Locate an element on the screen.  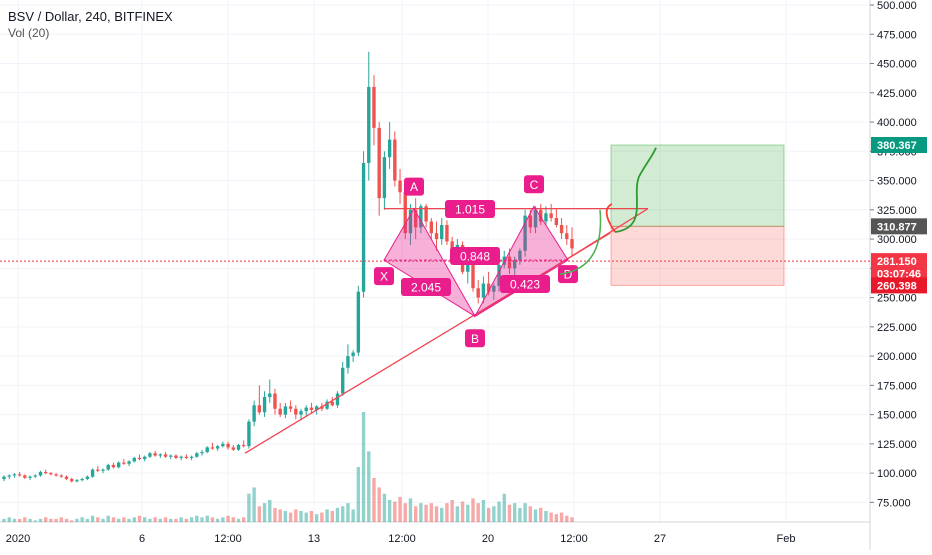
pattern-point-d: D is located at coordinates (568, 275).